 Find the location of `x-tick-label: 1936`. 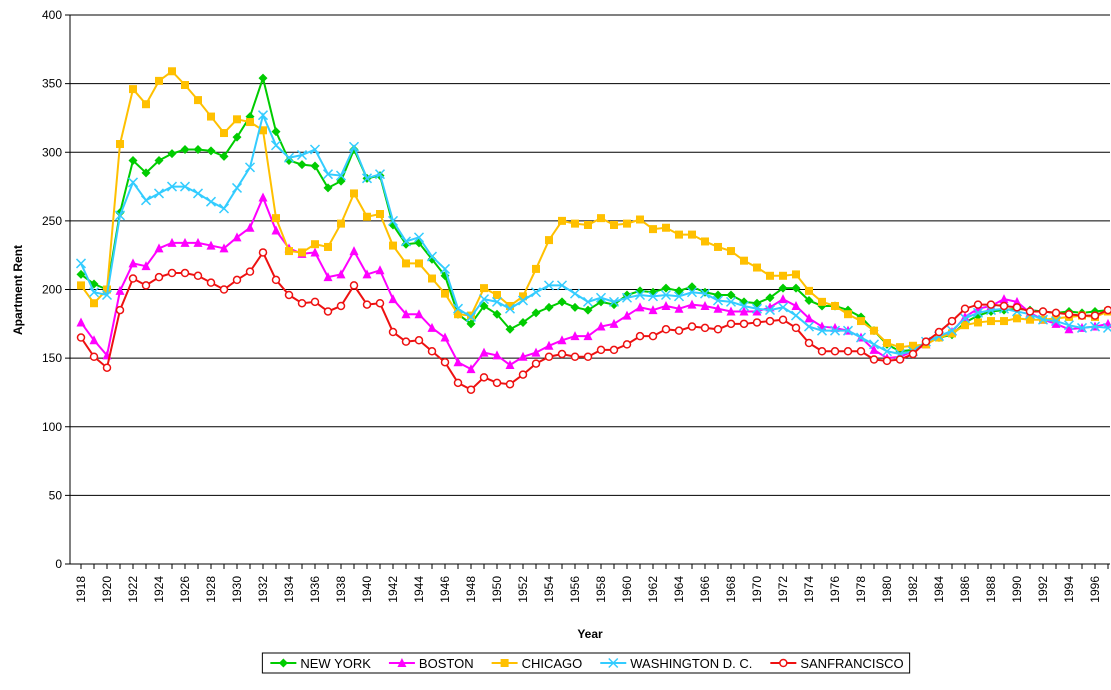

x-tick-label: 1936 is located at coordinates (315, 589).